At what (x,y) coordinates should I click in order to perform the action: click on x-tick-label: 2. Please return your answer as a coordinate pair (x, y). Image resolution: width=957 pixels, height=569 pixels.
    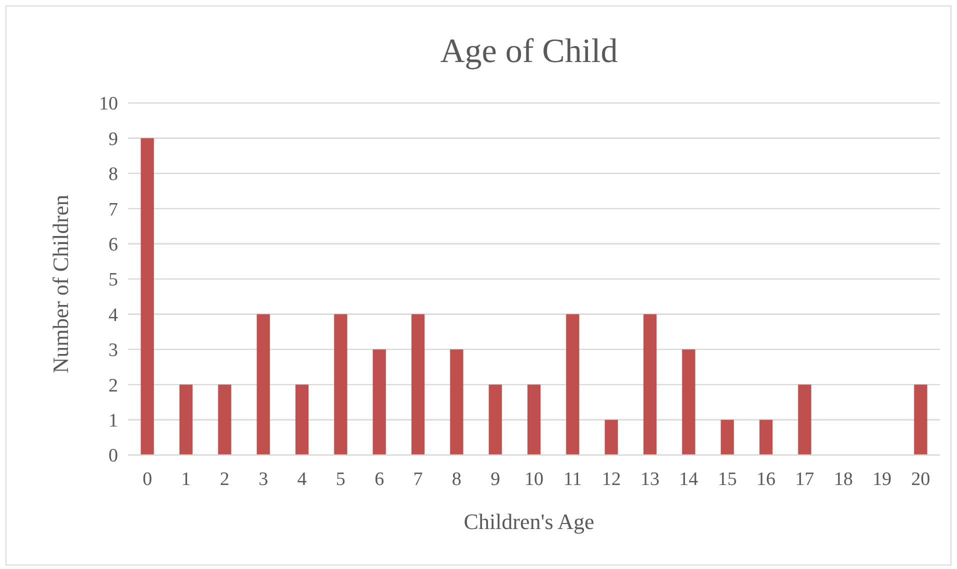
    Looking at the image, I should click on (225, 479).